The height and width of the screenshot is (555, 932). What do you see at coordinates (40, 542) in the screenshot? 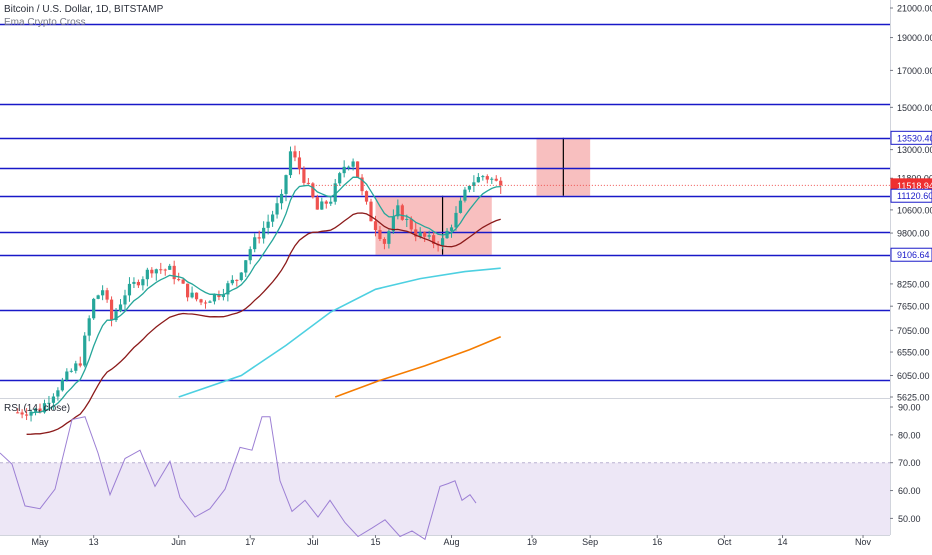
I see `time-axis-label: May` at bounding box center [40, 542].